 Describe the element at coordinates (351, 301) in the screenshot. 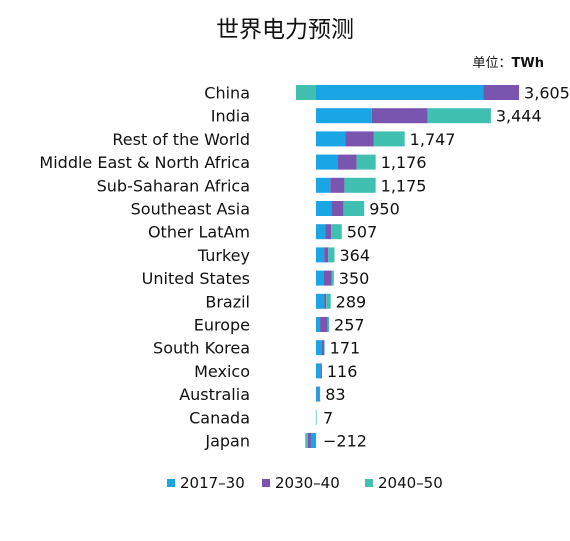

I see `value-label-brazil: 289` at that location.